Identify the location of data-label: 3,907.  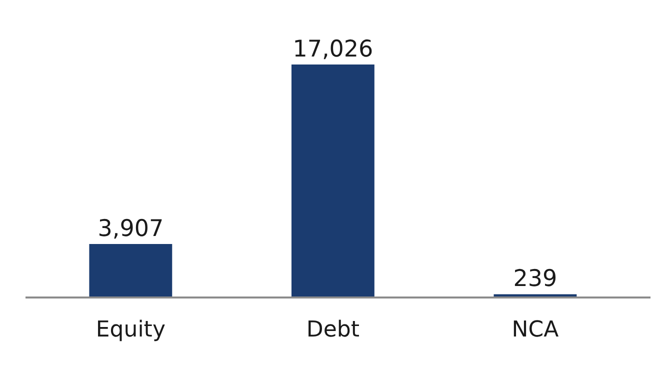
(131, 229).